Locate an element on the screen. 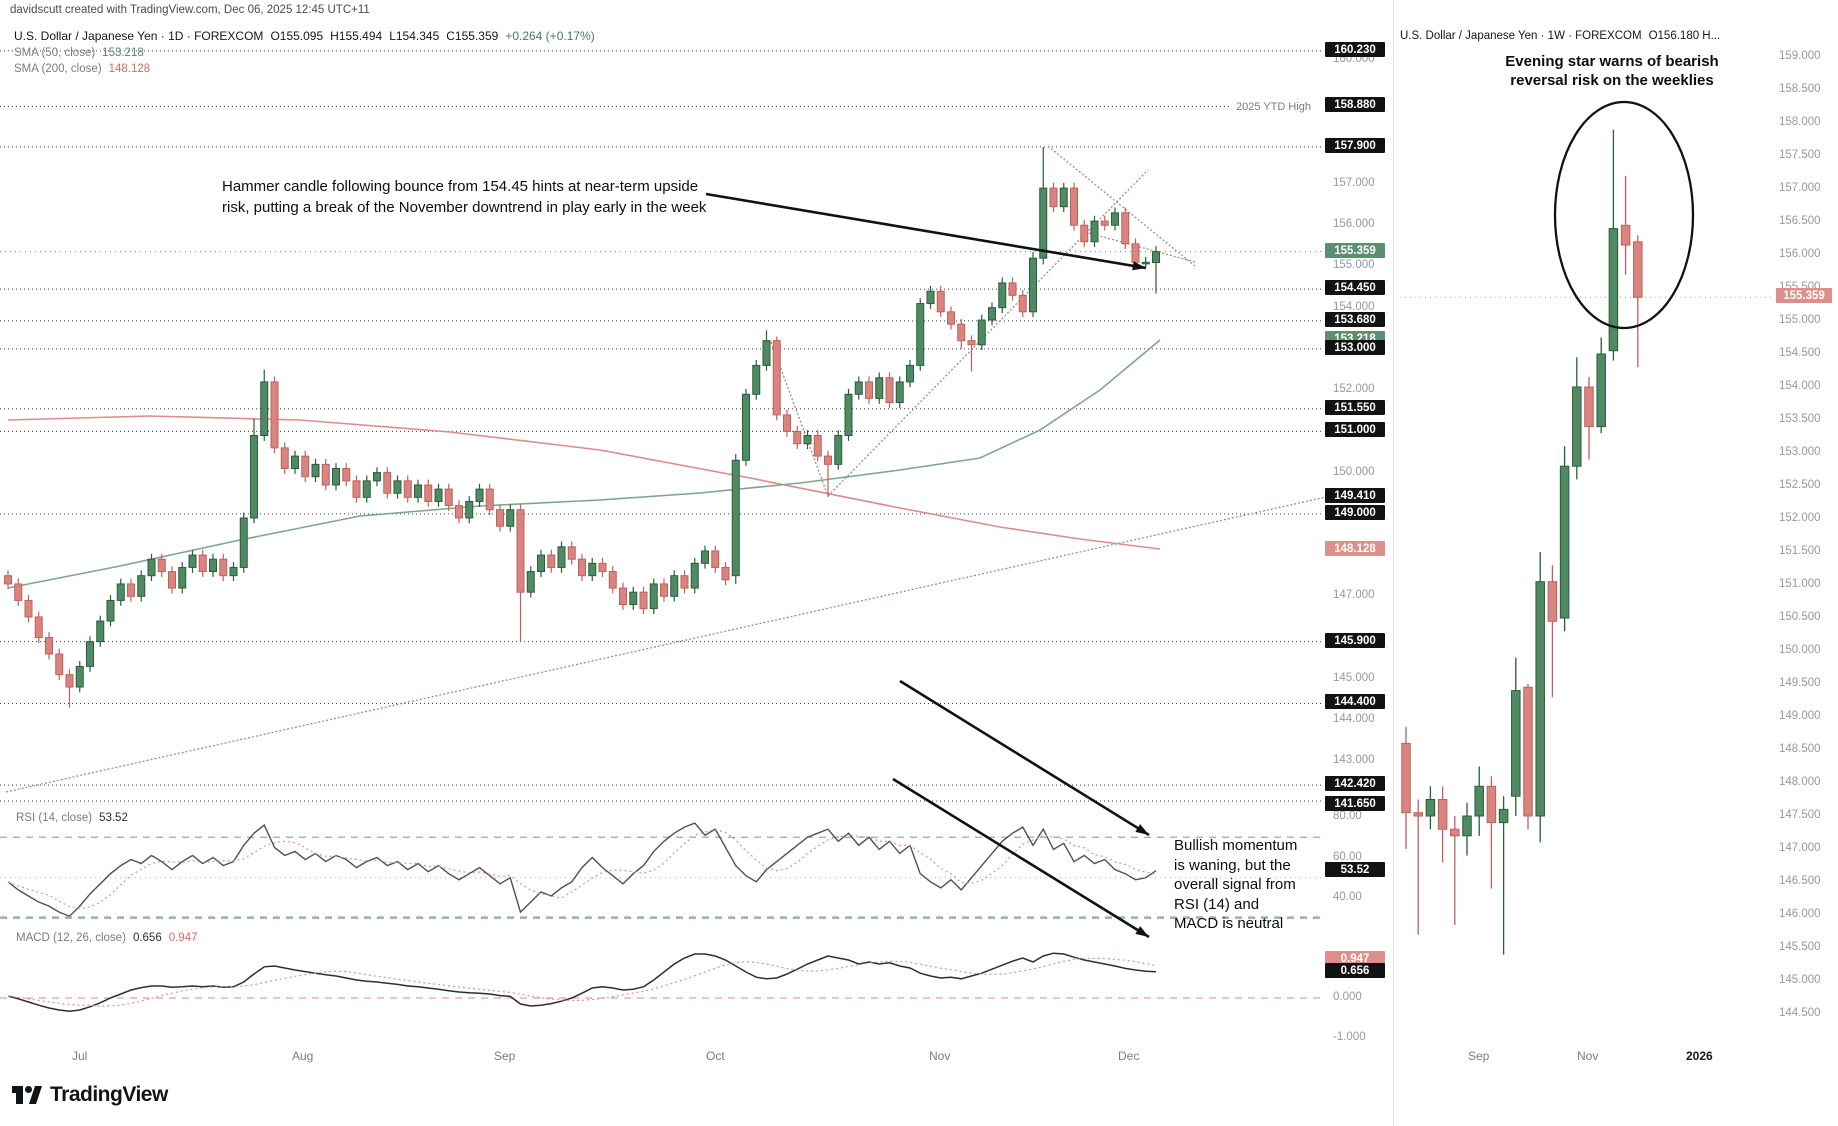 The image size is (1838, 1126). left-open-value: O155.095 is located at coordinates (297, 36).